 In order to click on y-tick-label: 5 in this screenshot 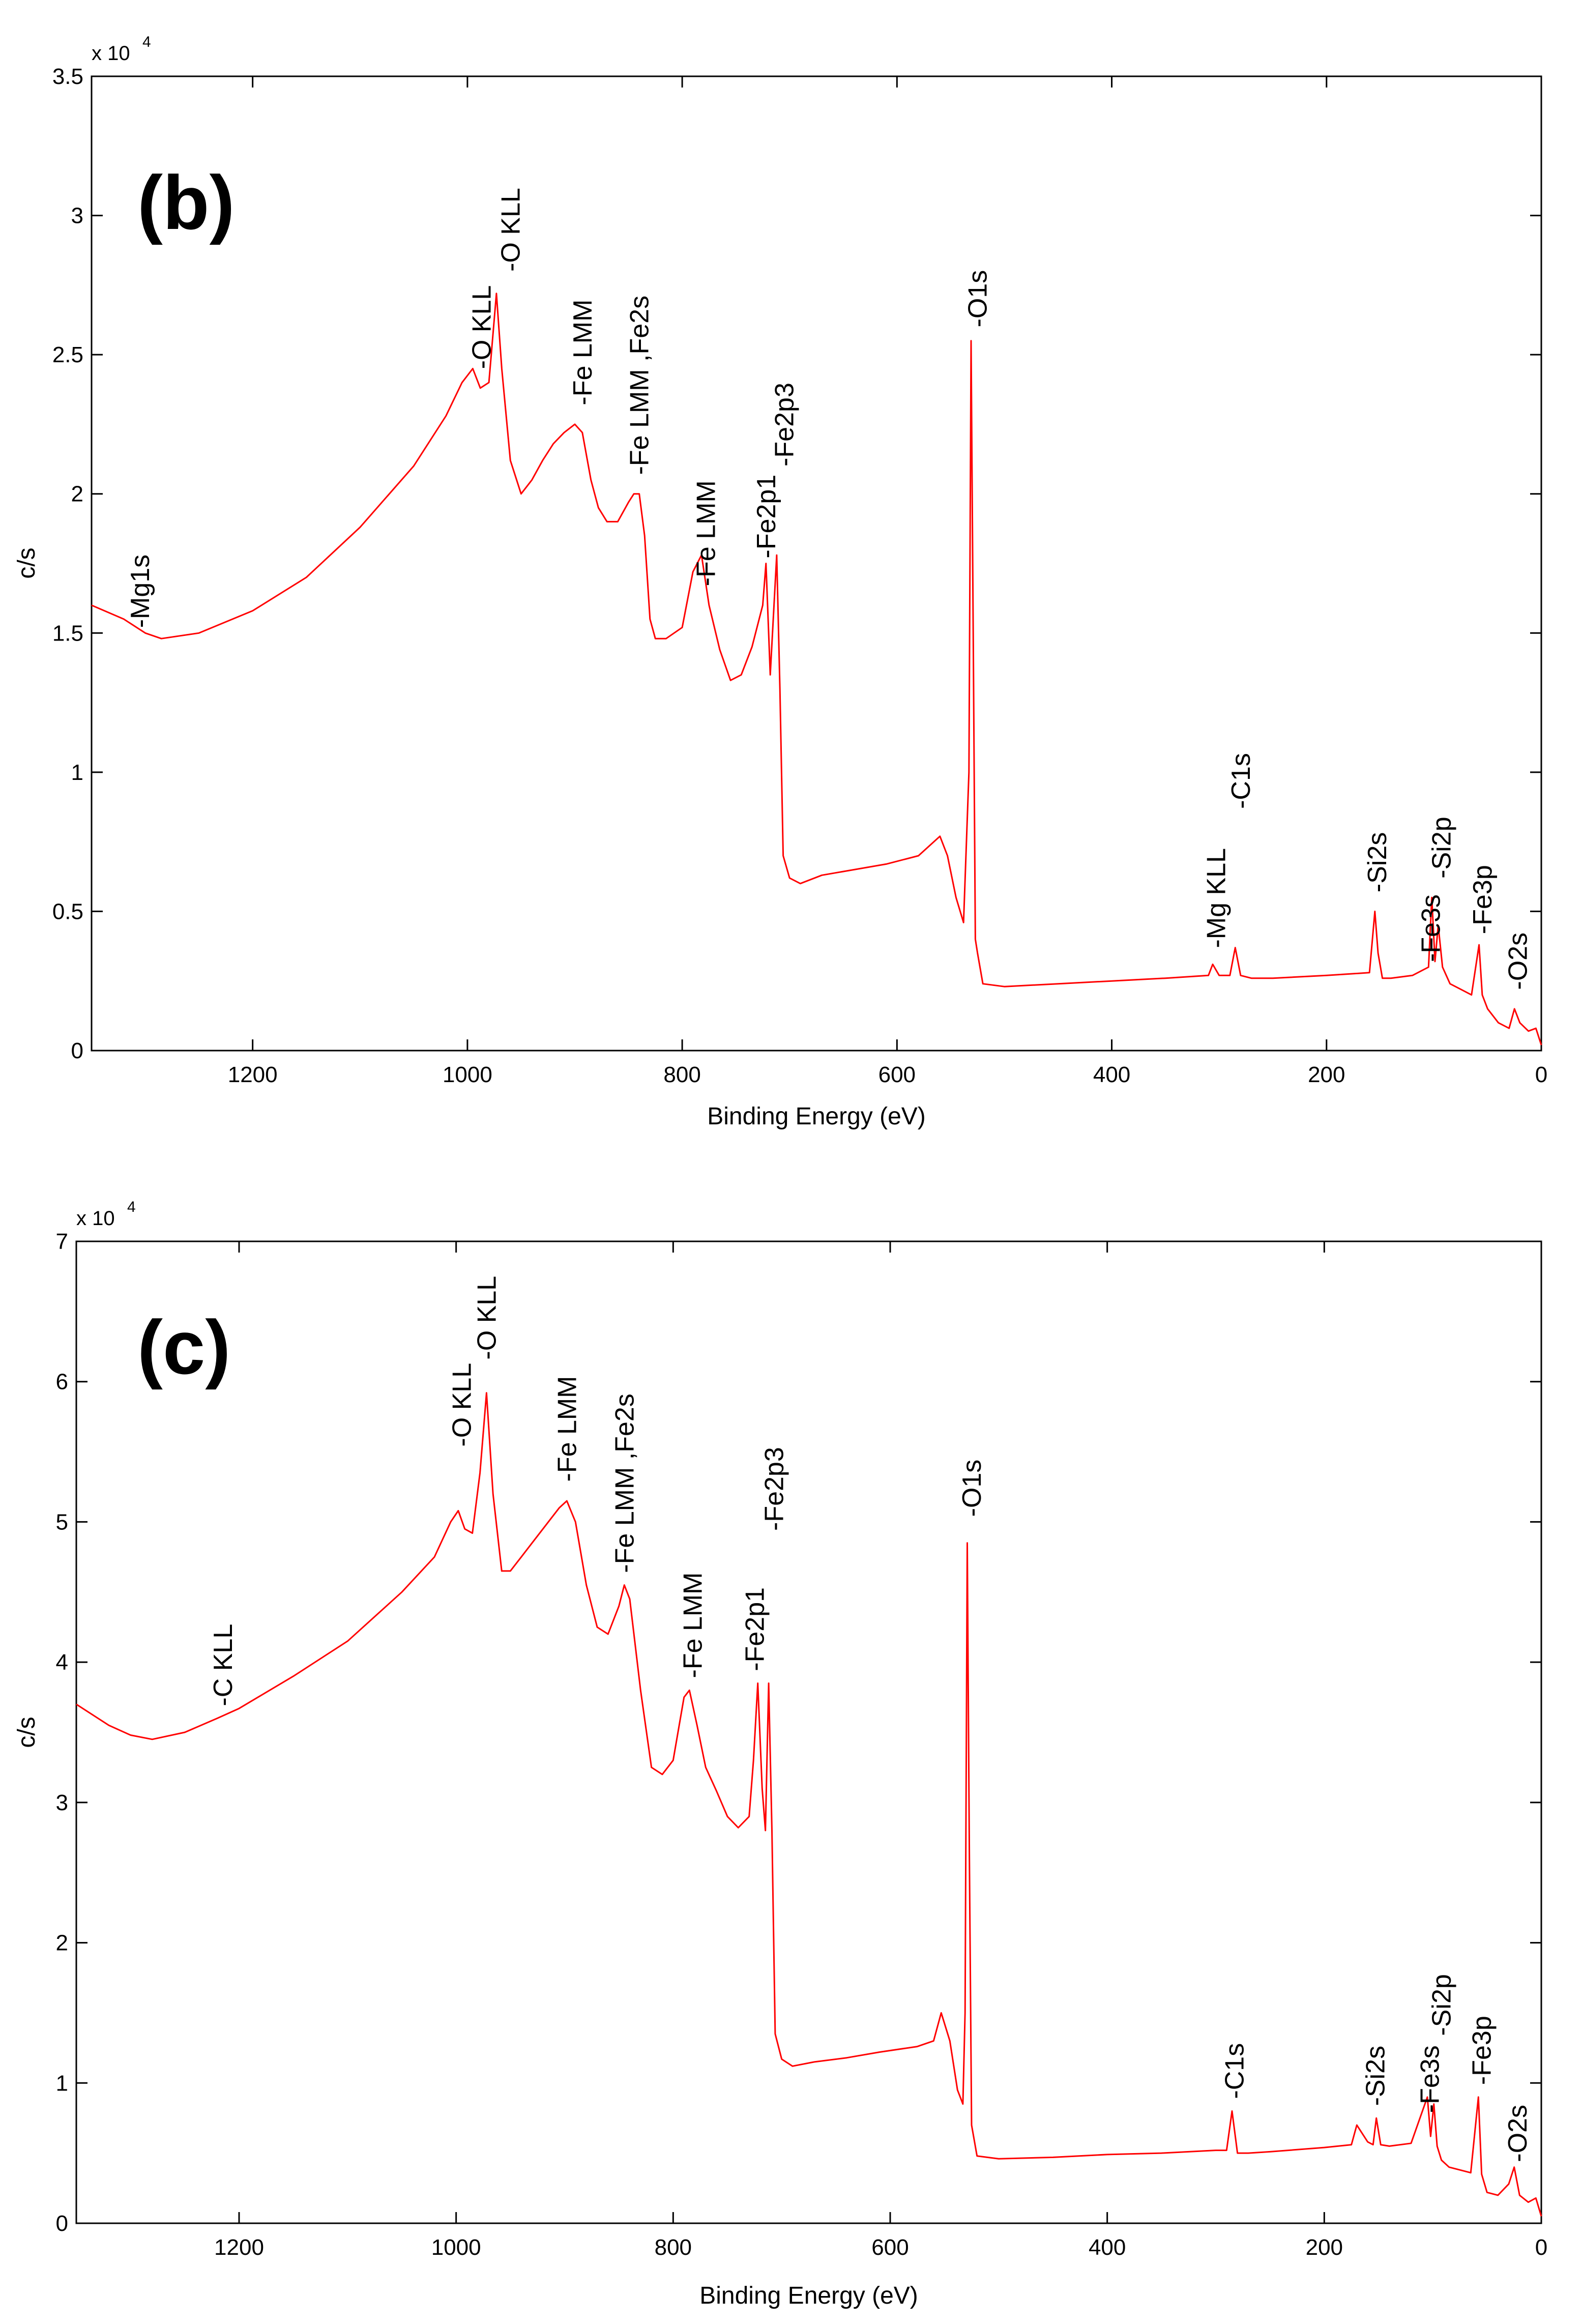, I will do `click(62, 1521)`.